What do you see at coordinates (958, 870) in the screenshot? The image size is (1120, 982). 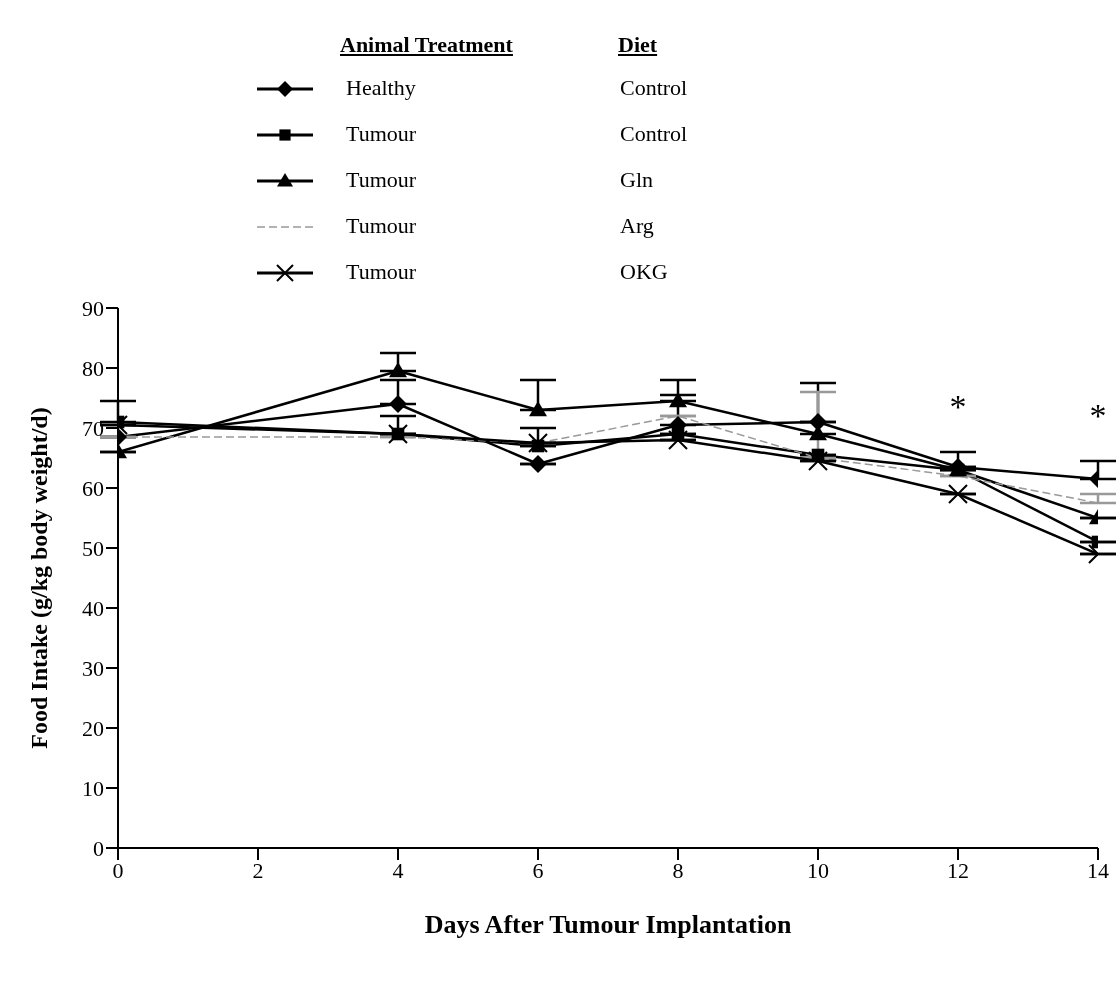 I see `x-tick-label: 12` at bounding box center [958, 870].